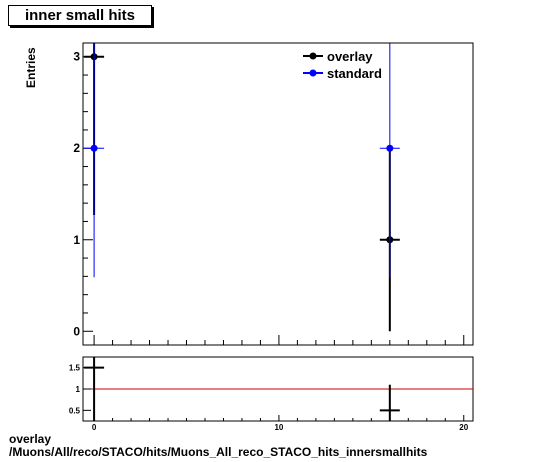 Image resolution: width=546 pixels, height=462 pixels. What do you see at coordinates (350, 56) in the screenshot?
I see `legend-label: overlay` at bounding box center [350, 56].